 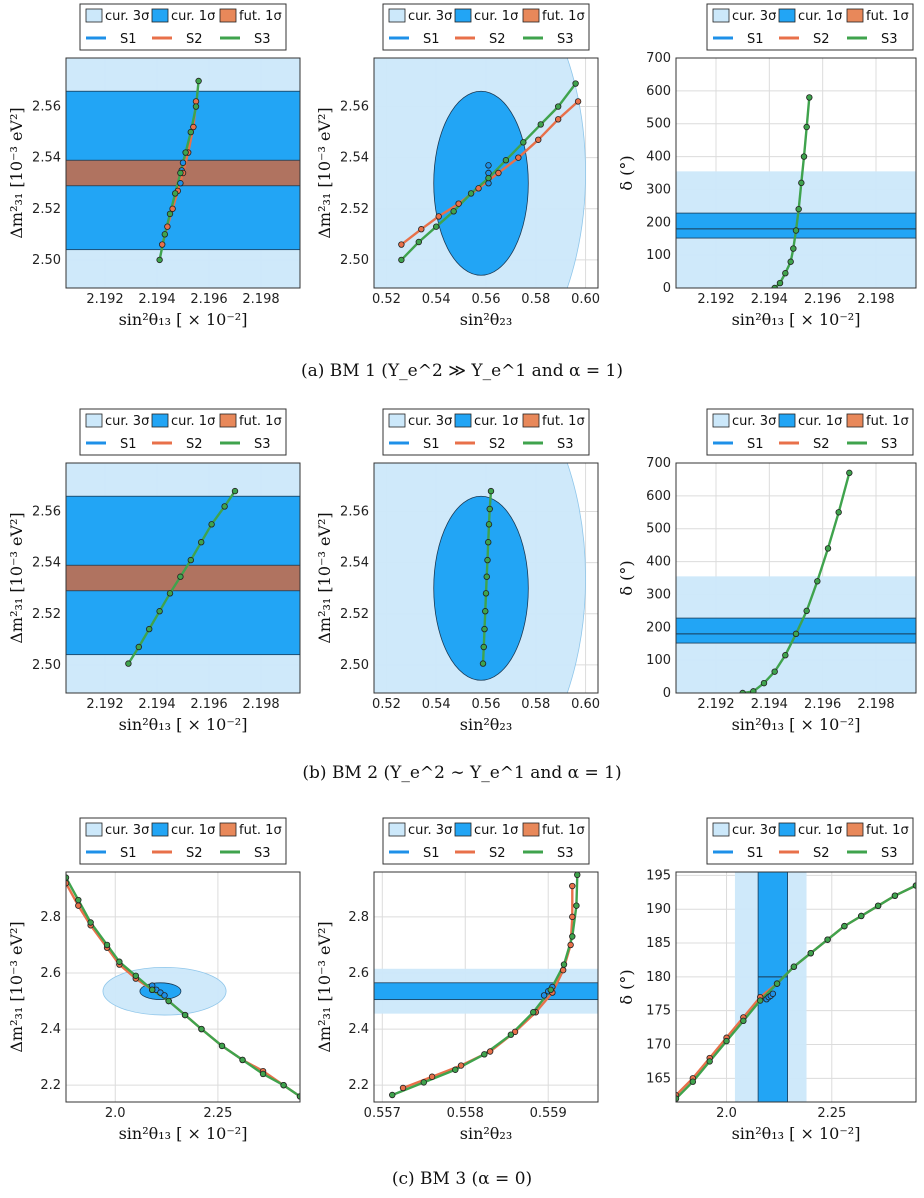 What do you see at coordinates (461, 773) in the screenshot?
I see `caption-b: (b) BM 2 (Y_e^2 ∼ Y_e^1 and α = 1)` at bounding box center [461, 773].